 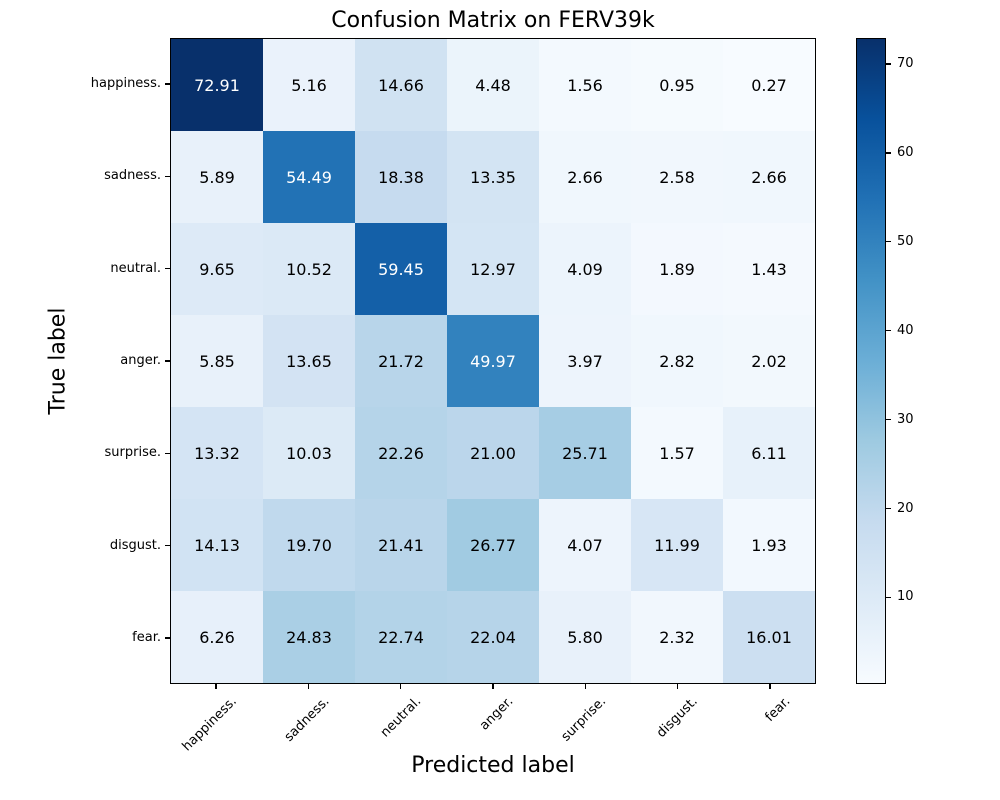 I want to click on x-tick-label: surprise., so click(x=583, y=719).